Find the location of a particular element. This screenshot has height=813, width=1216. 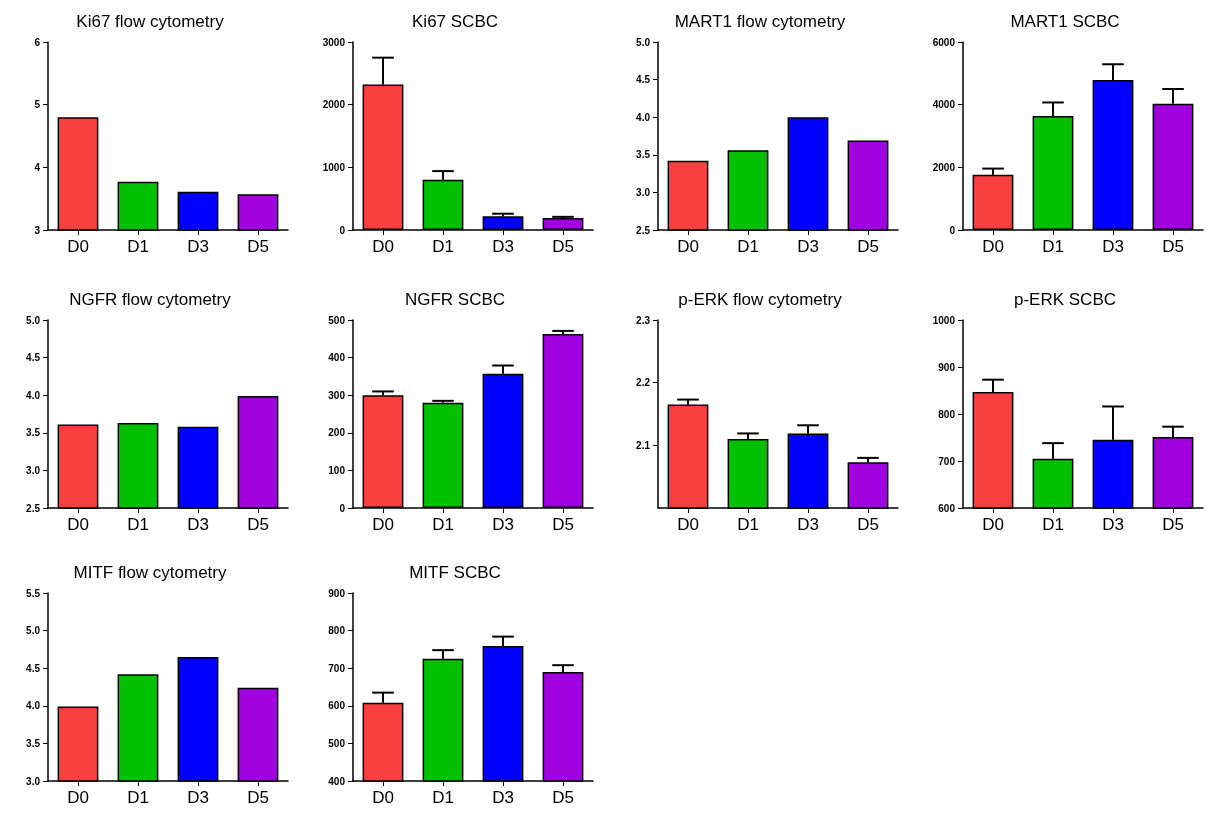

chart-title: Ki67 flow cytometry is located at coordinates (150, 21).